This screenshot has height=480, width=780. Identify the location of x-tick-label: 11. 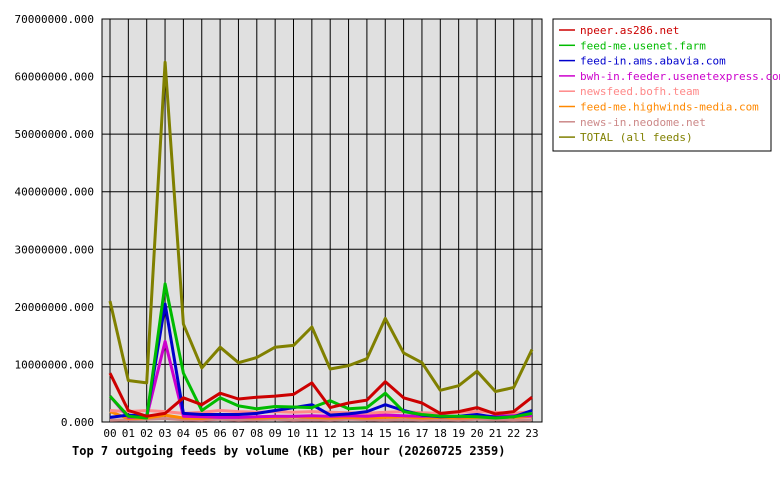
(311, 433).